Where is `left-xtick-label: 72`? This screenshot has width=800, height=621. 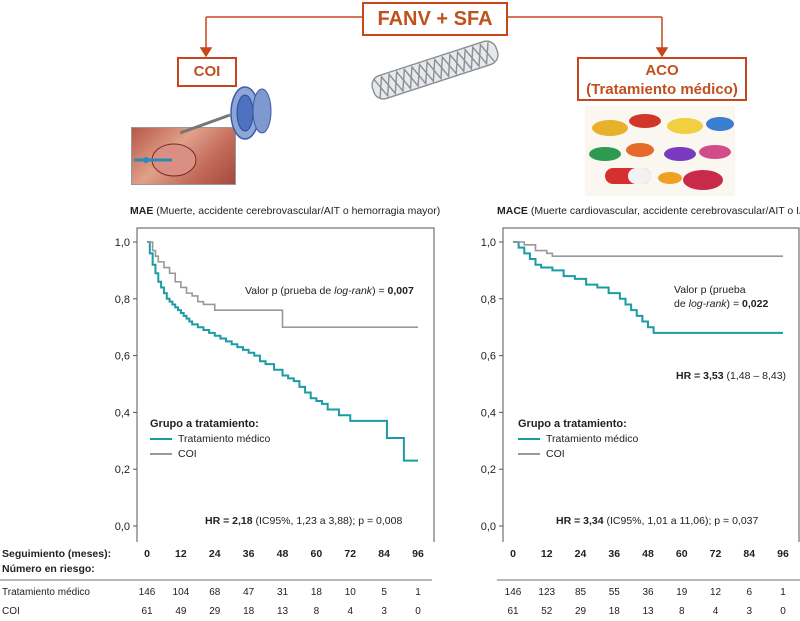
left-xtick-label: 72 is located at coordinates (350, 554).